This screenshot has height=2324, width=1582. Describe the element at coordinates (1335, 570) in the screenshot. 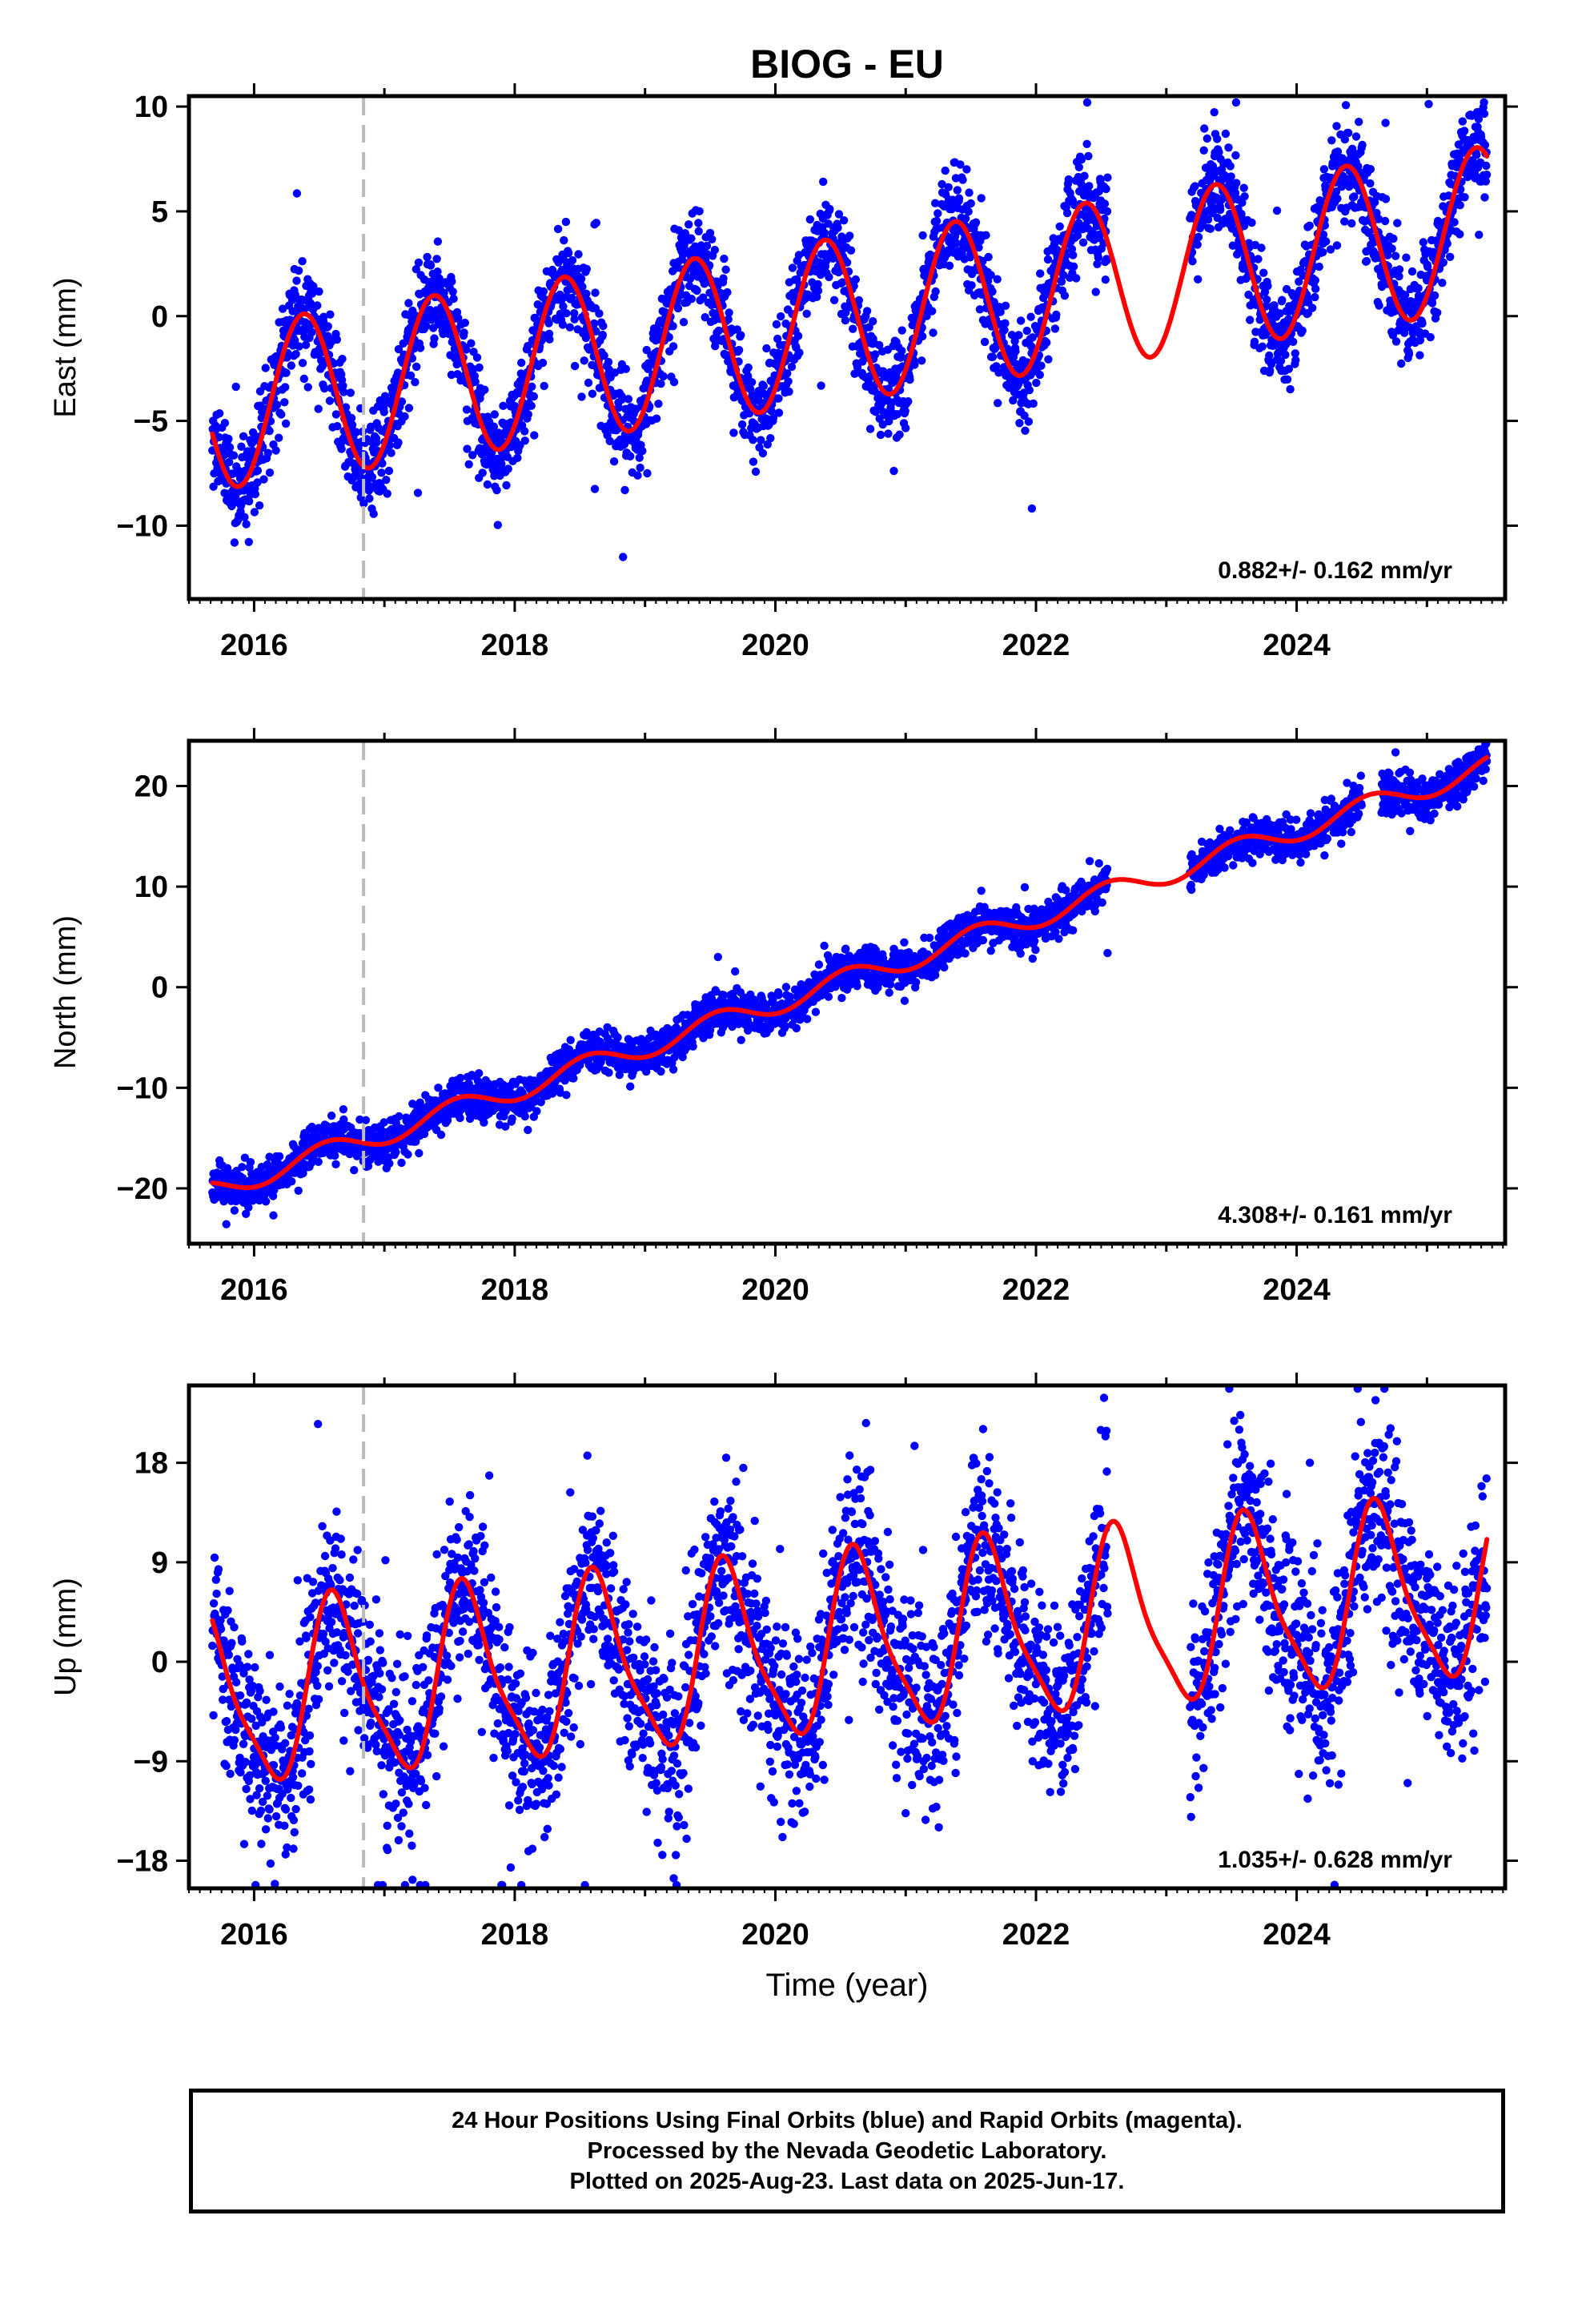

I see `east-rate-label: 0.882+/- 0.162 mm/yr` at that location.